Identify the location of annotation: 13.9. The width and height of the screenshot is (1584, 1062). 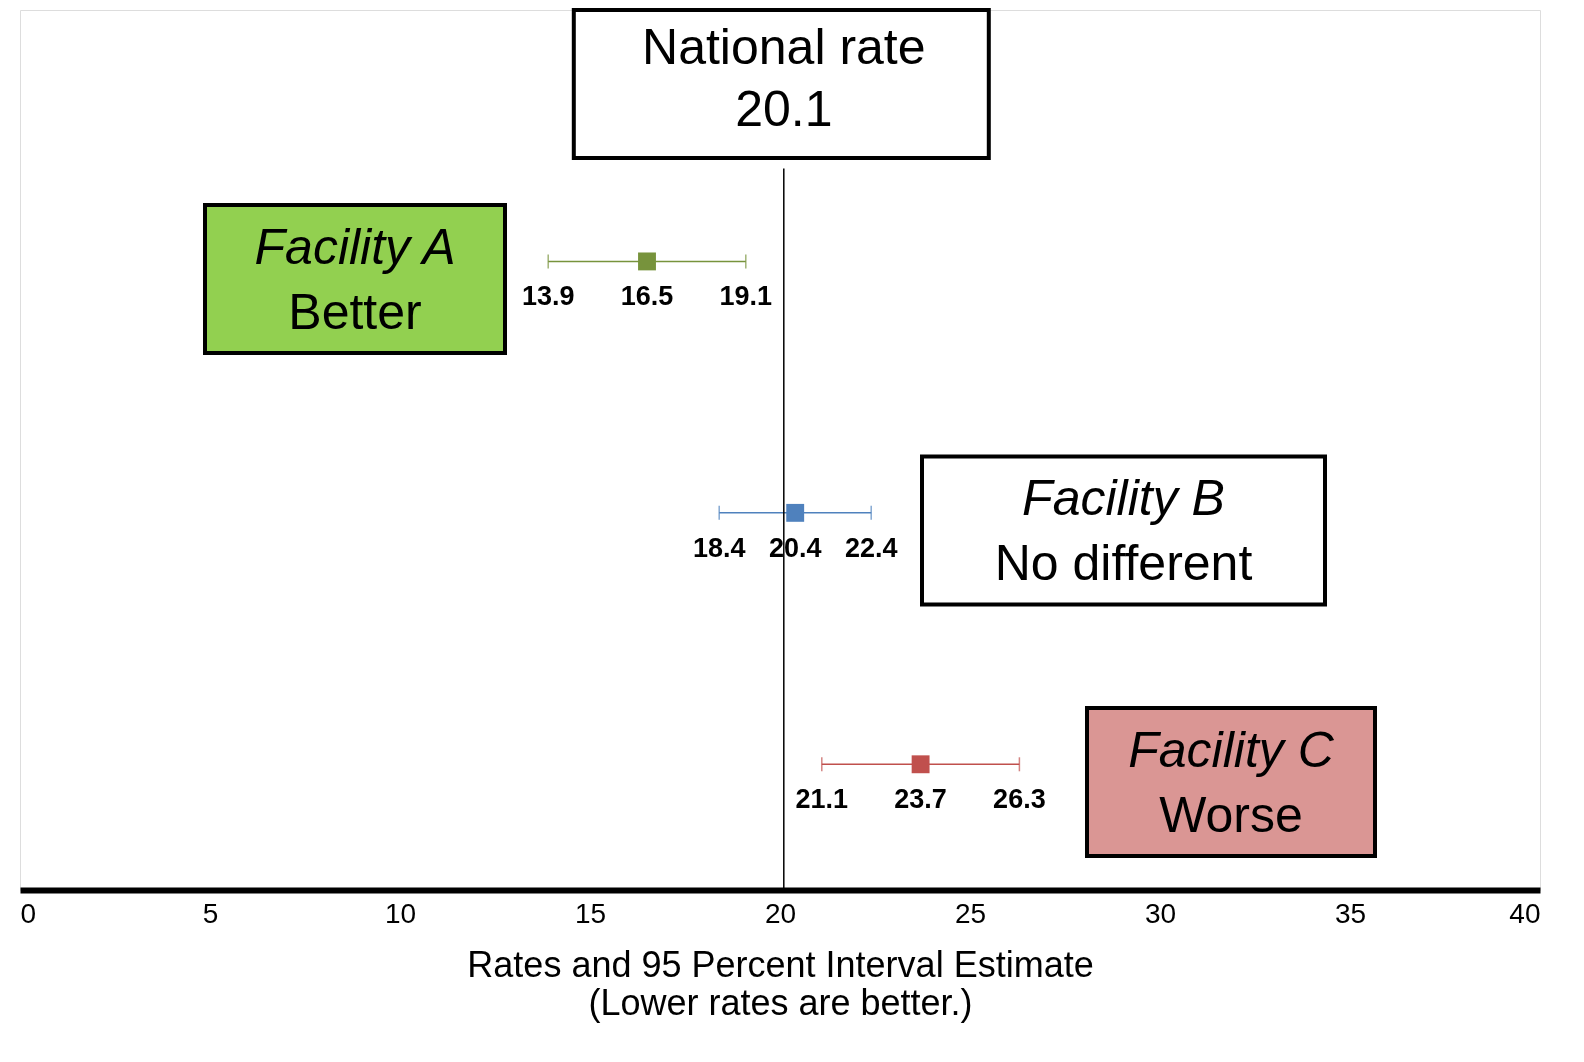
(548, 296).